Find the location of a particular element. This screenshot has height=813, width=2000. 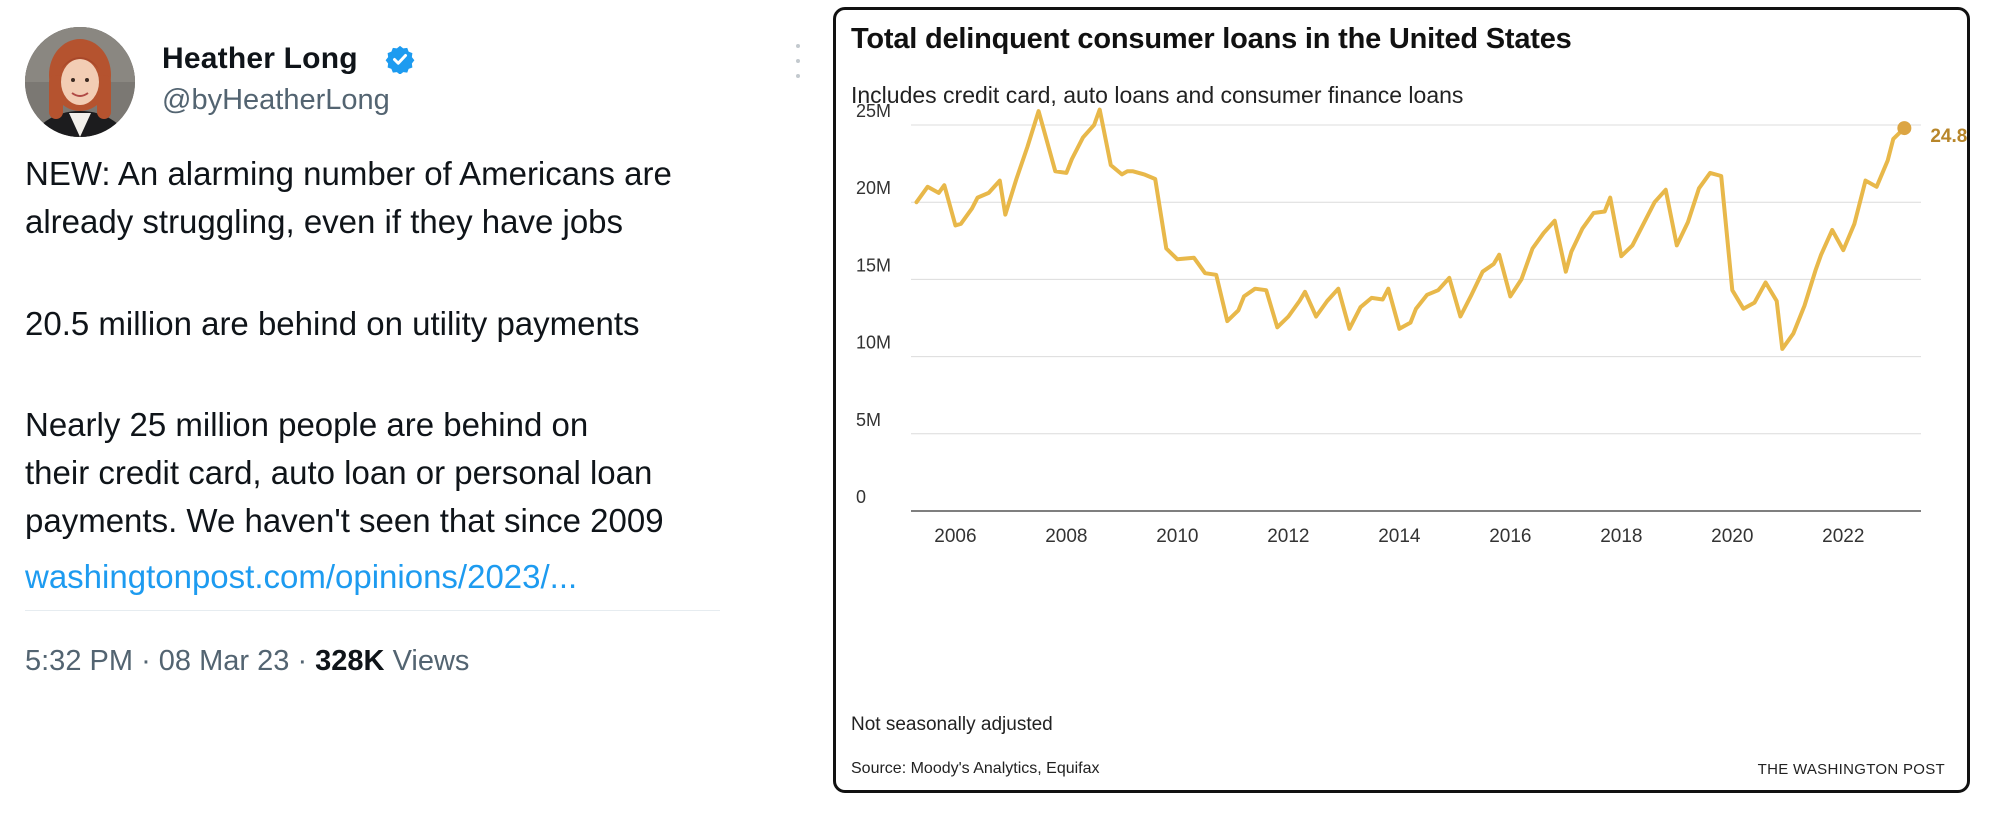

tweet-date: 08 Mar 23 is located at coordinates (224, 661).